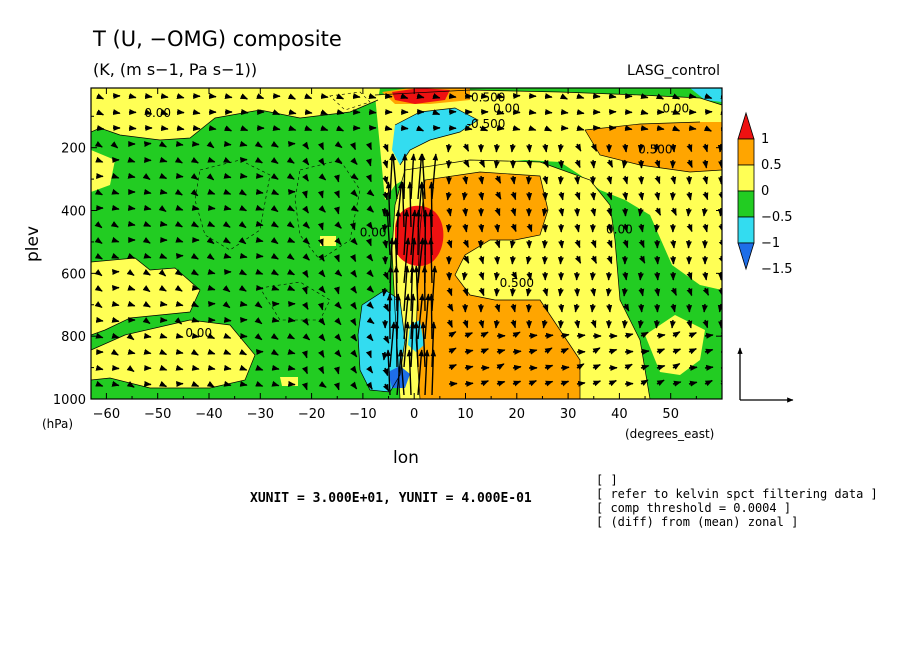 Image resolution: width=904 pixels, height=654 pixels. What do you see at coordinates (568, 414) in the screenshot?
I see `x-tick-label: 30` at bounding box center [568, 414].